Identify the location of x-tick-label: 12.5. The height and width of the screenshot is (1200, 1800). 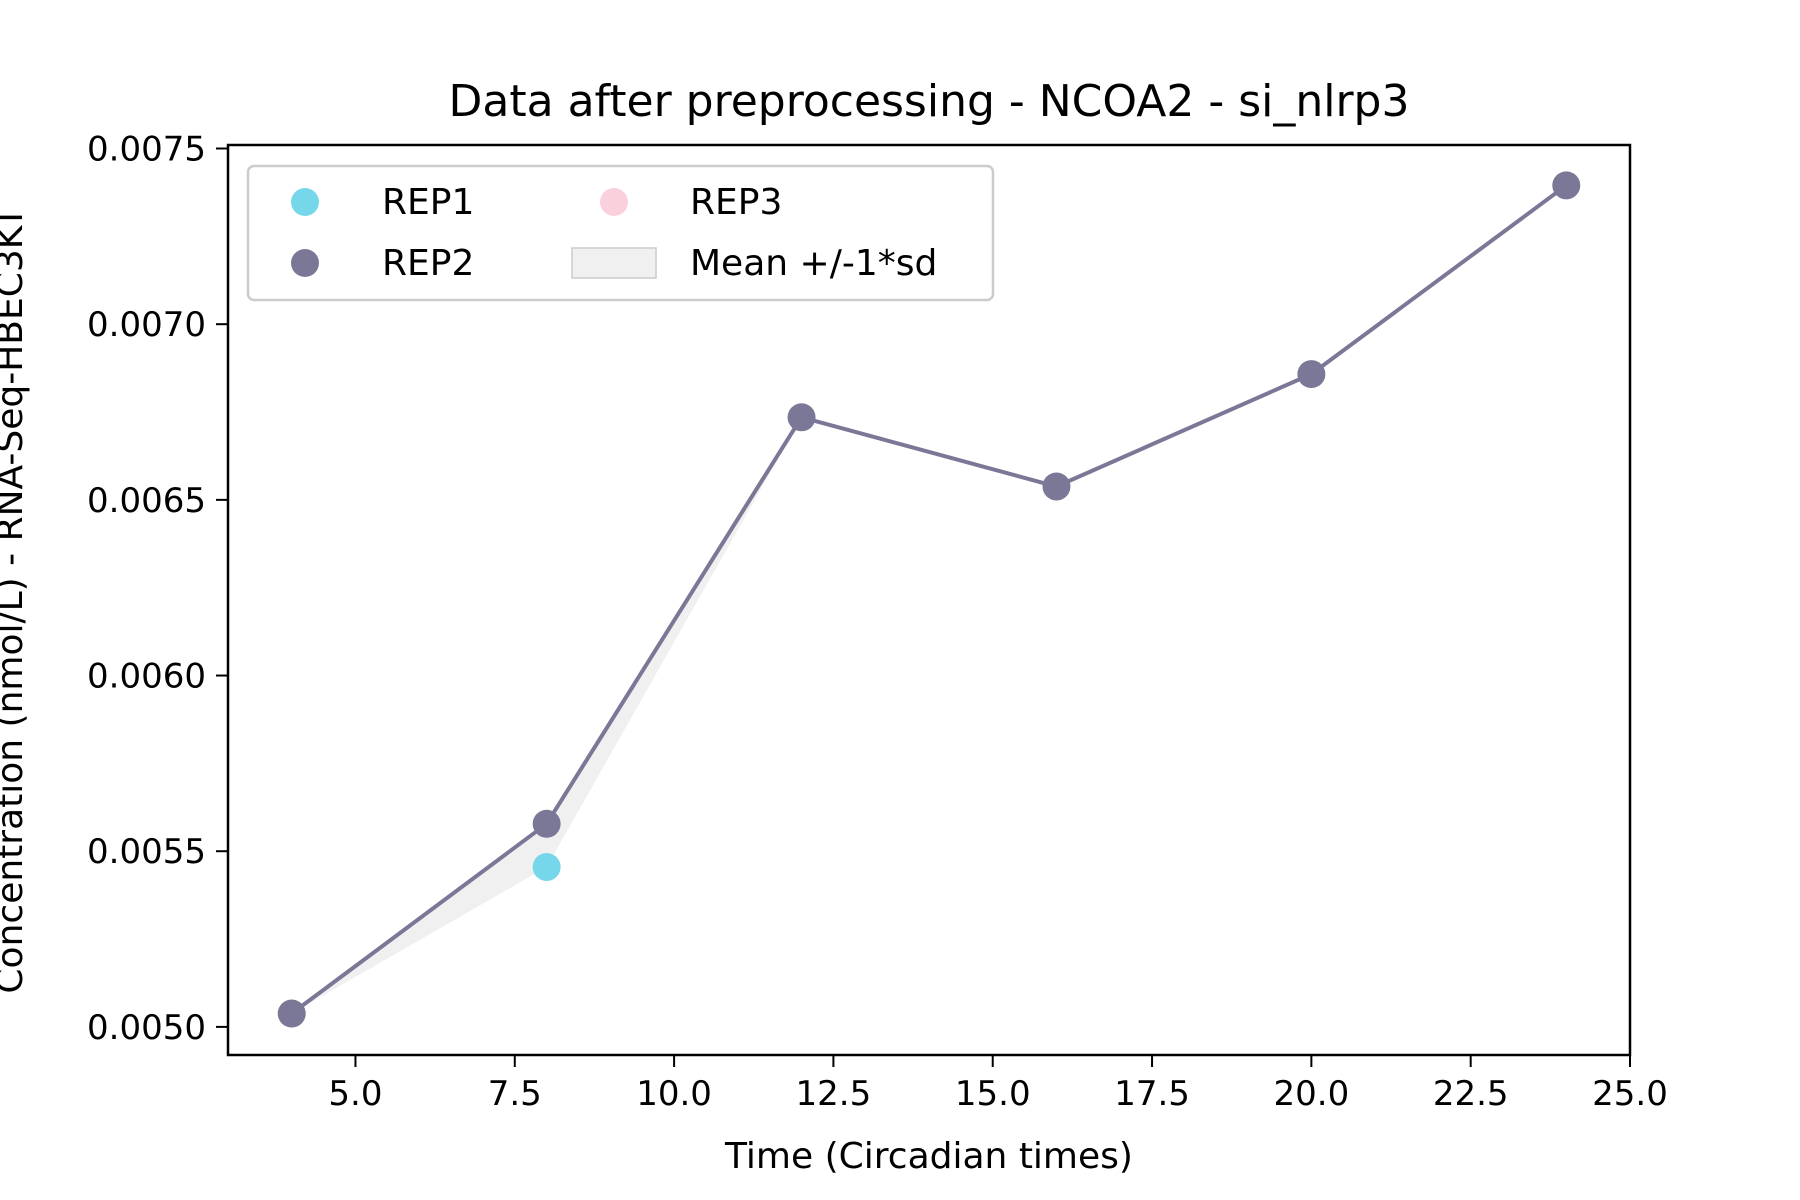
(834, 1094).